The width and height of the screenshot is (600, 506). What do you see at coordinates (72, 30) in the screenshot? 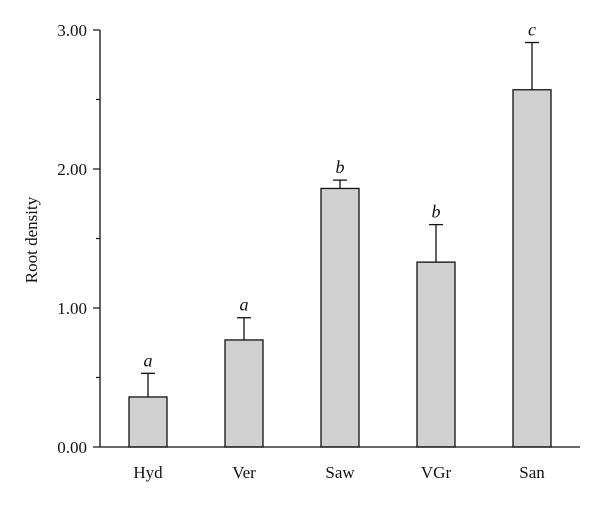
I see `y-tick-label: 3.00` at bounding box center [72, 30].